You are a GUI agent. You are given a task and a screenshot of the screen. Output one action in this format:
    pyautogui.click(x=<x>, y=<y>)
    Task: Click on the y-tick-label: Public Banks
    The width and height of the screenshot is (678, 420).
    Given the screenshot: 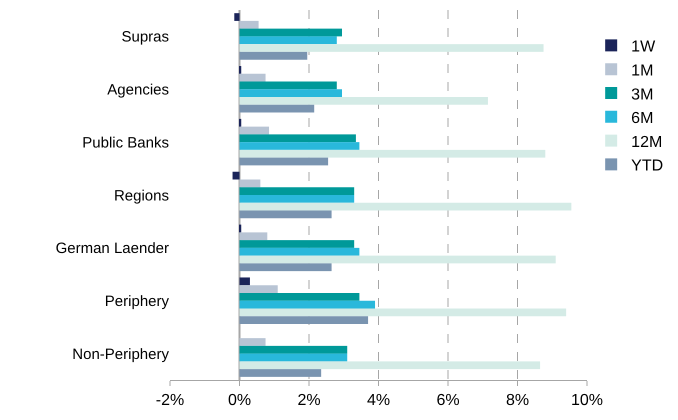 What is the action you would take?
    pyautogui.click(x=125, y=143)
    